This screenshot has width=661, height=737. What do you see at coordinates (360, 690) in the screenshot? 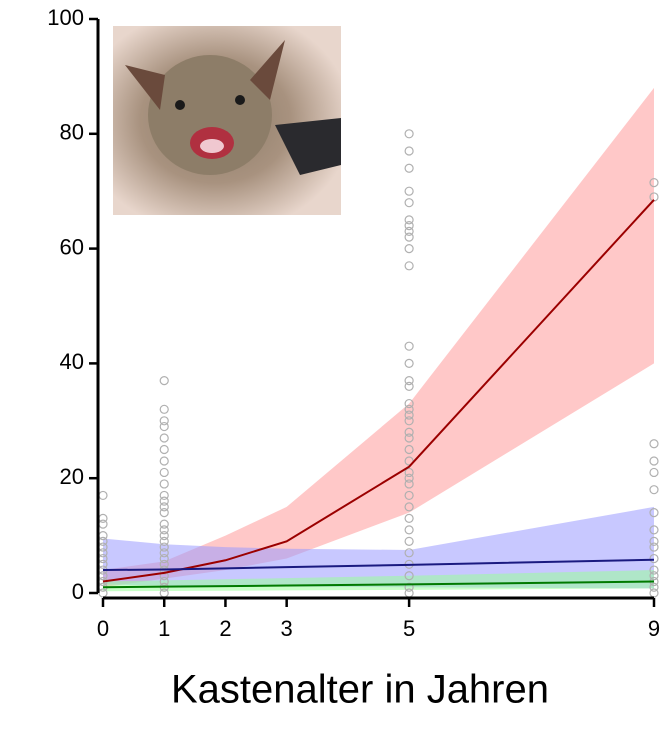
I see `x-axis-label: Kastenalter in Jahren` at bounding box center [360, 690].